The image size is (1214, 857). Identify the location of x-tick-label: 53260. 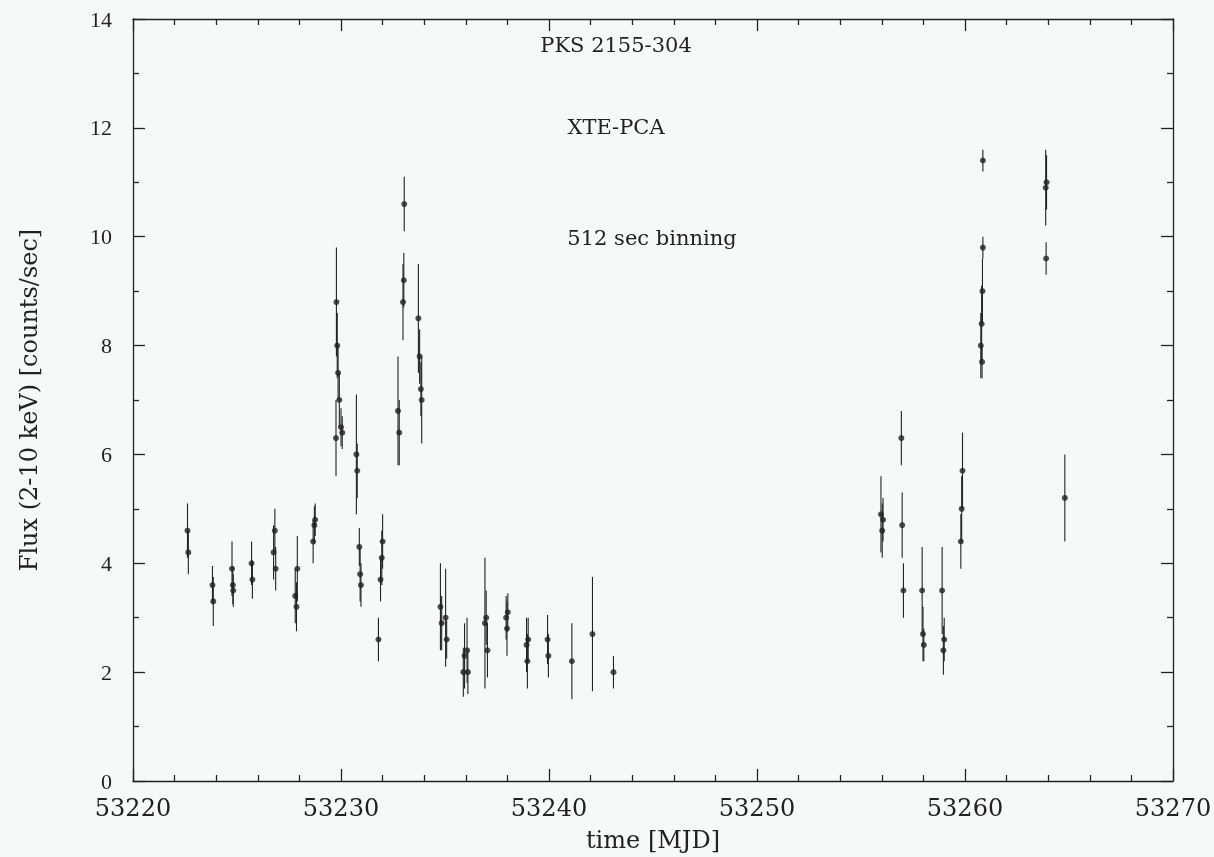
(965, 808).